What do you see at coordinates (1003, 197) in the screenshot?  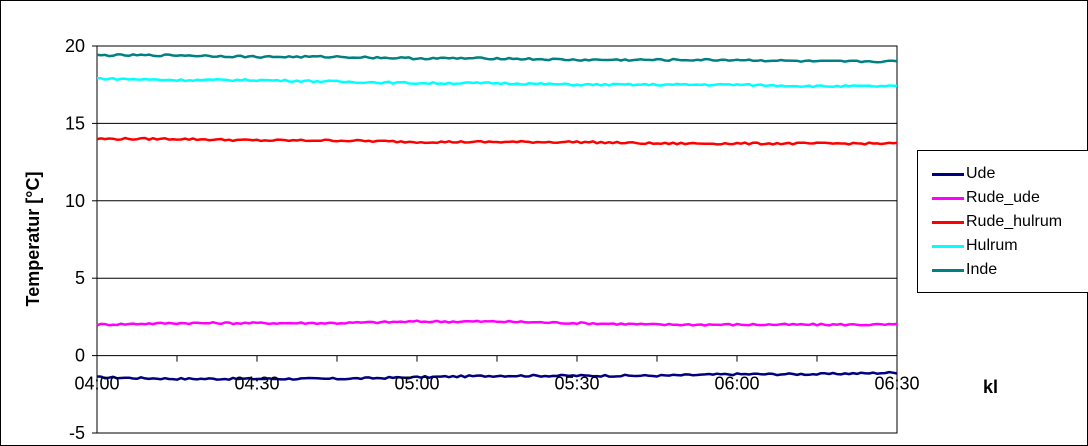 I see `legend-label: Rude_ude` at bounding box center [1003, 197].